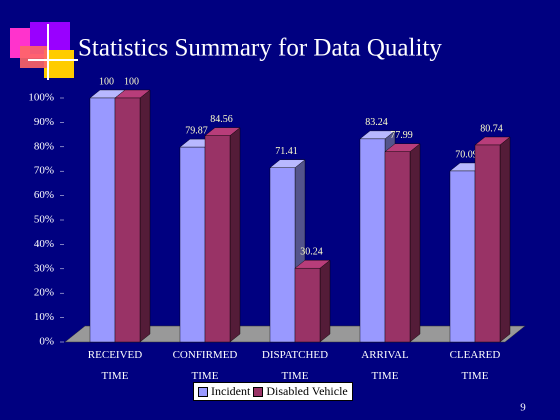  Describe the element at coordinates (44, 171) in the screenshot. I see `y-tick-label: 70%` at that location.